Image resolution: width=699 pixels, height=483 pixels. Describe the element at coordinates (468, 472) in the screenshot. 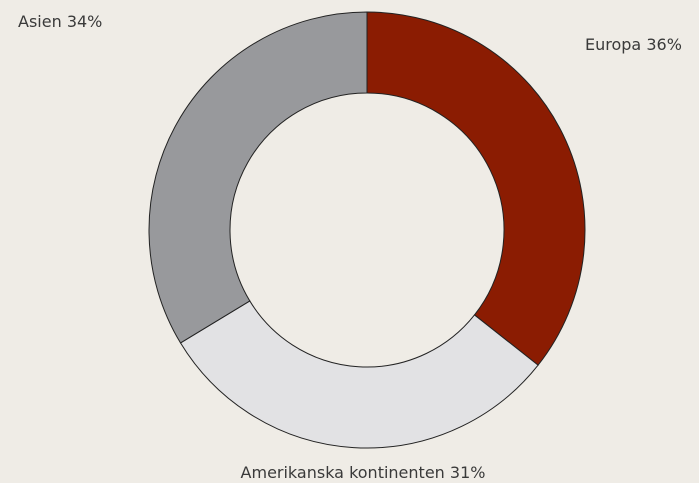

I see `value-label: 31%` at that location.